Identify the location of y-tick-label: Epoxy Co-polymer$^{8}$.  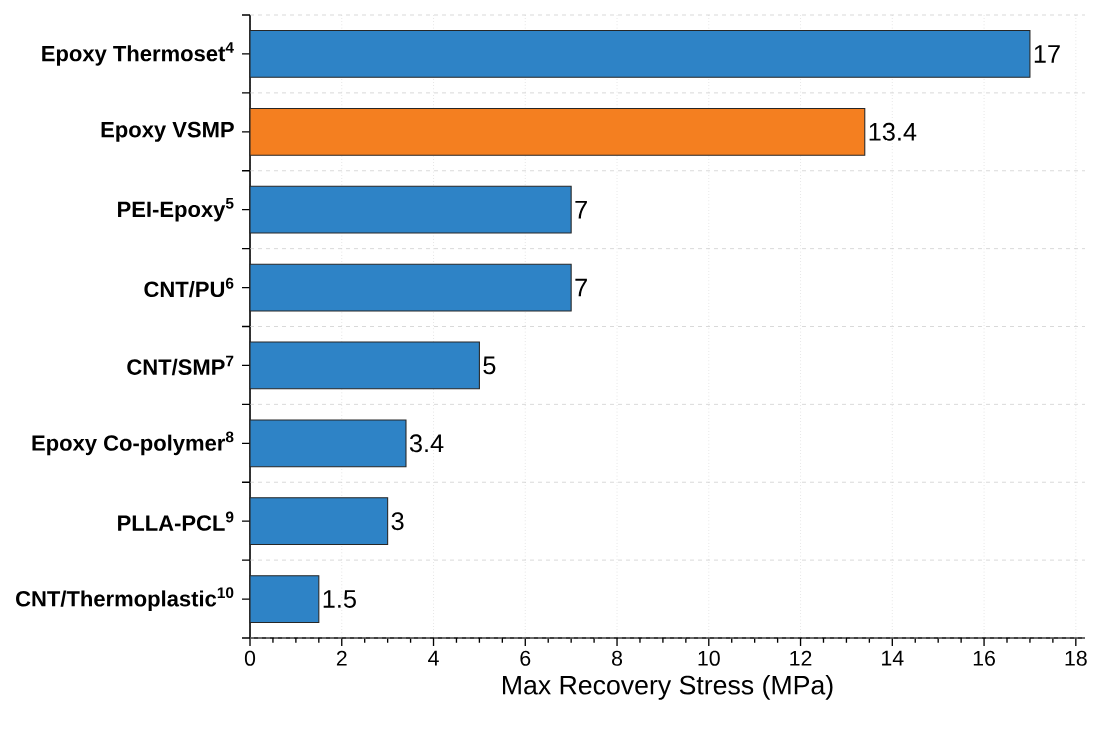
(133, 443).